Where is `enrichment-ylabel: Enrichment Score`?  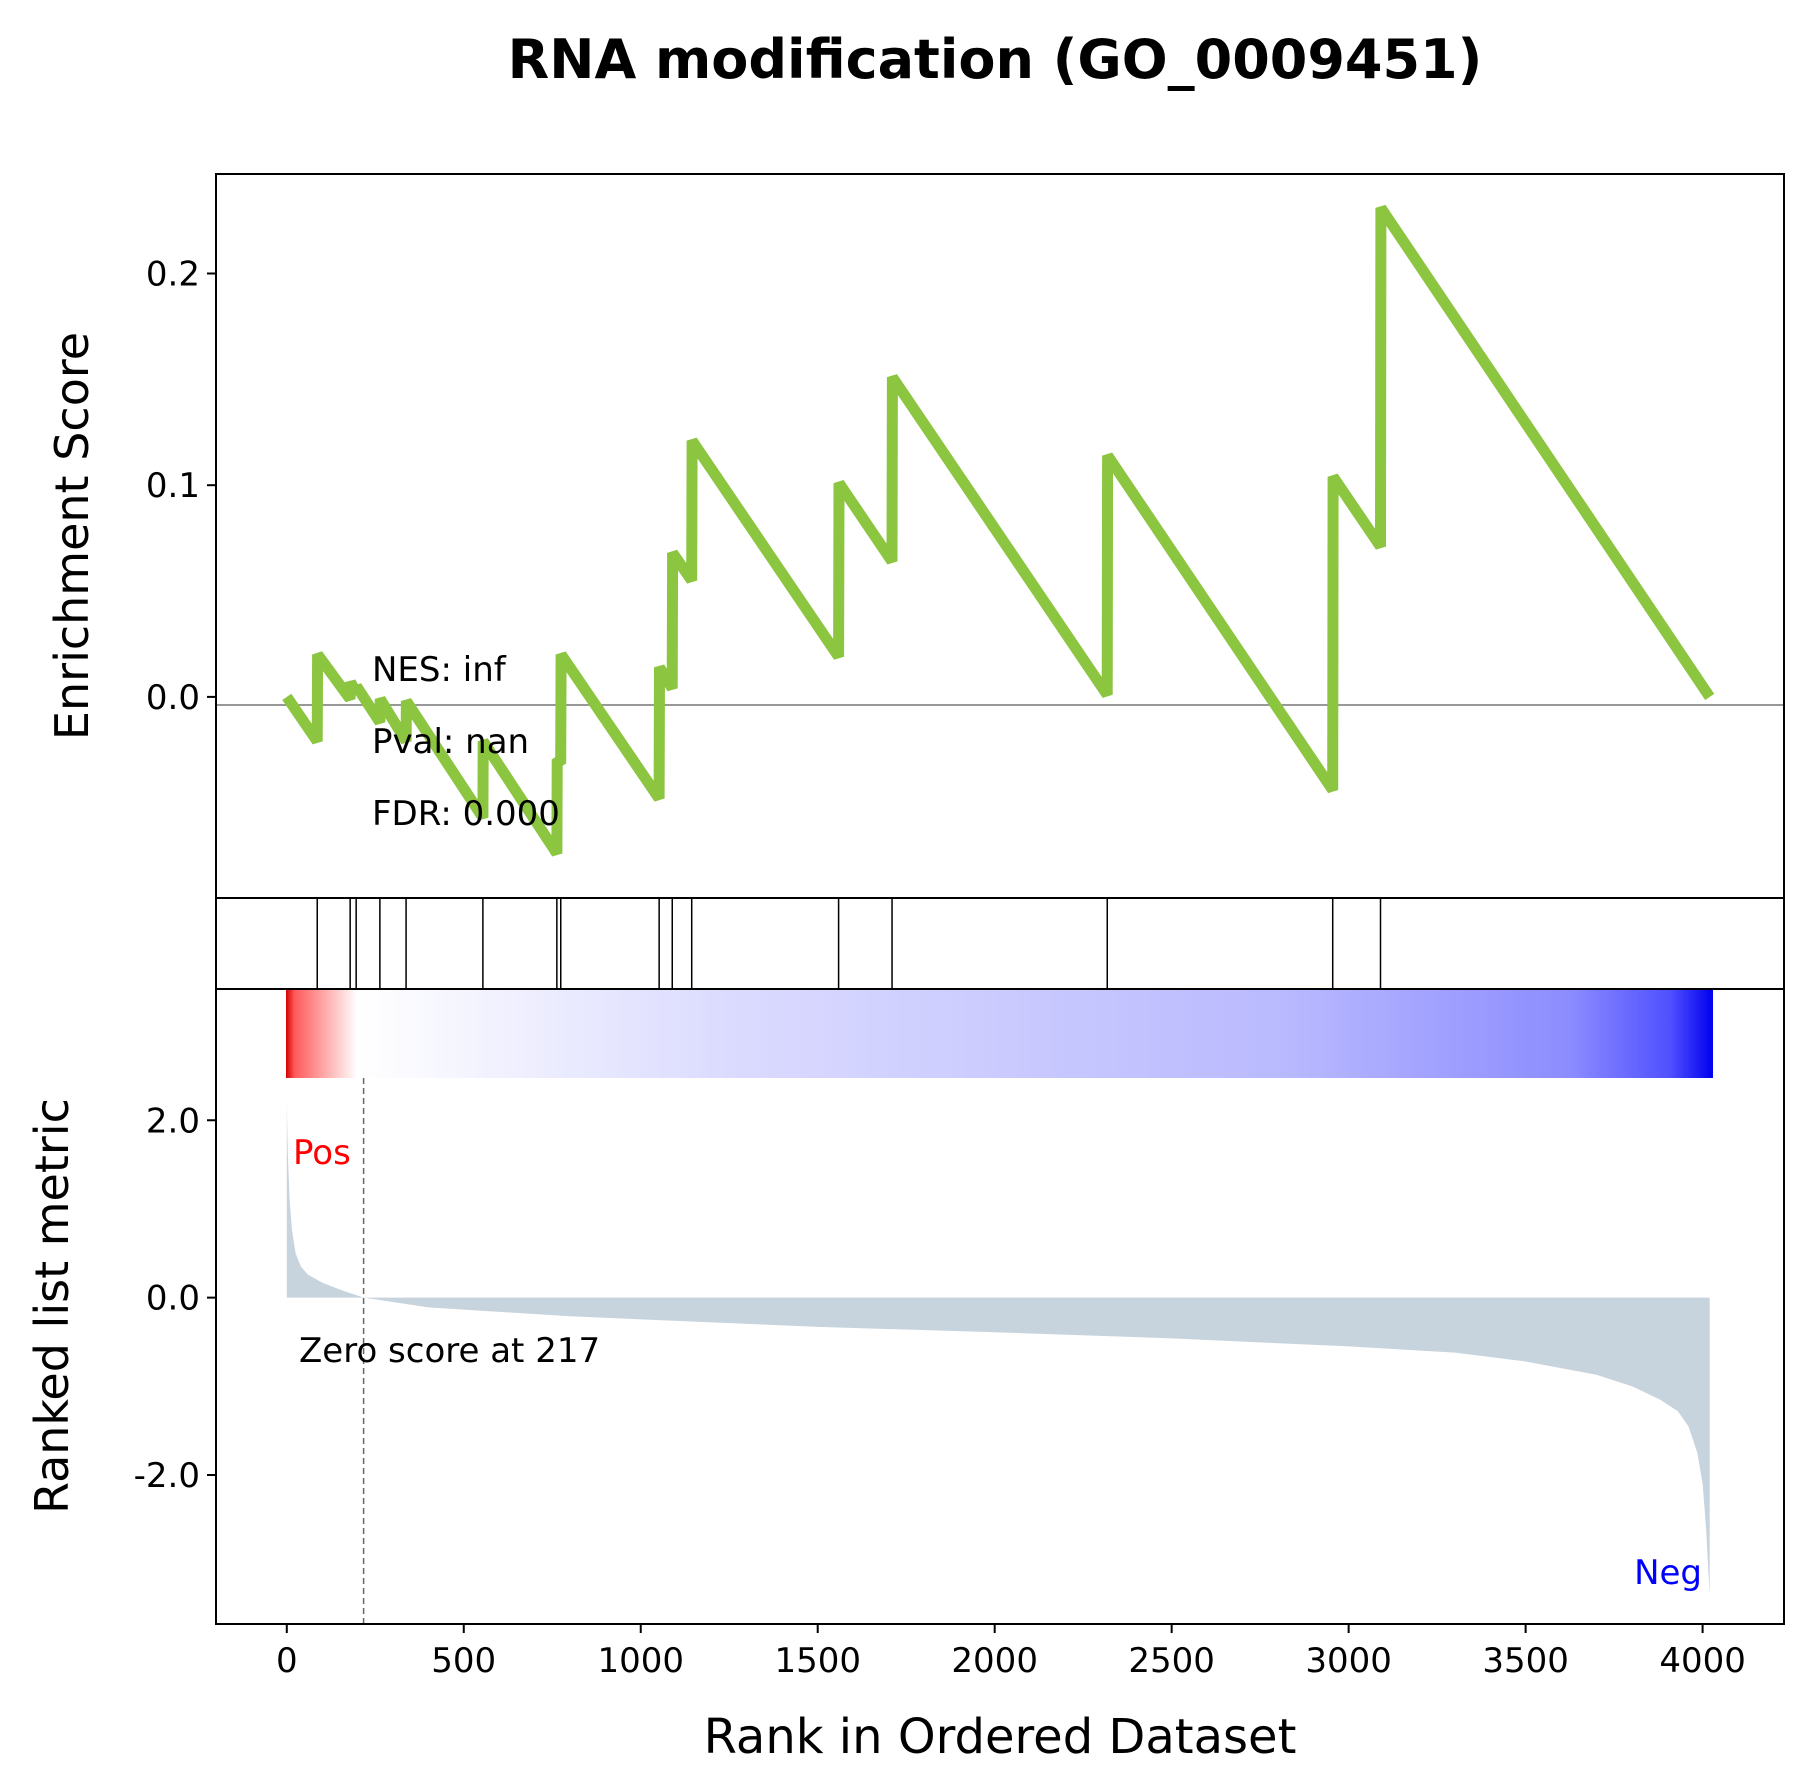 enrichment-ylabel: Enrichment Score is located at coordinates (72, 536).